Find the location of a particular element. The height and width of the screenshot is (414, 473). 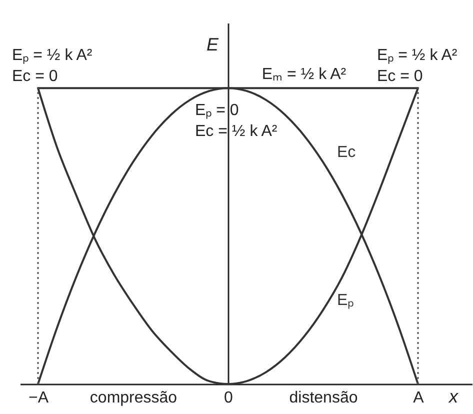

ref-line-label: Eₘ = ½ k A² is located at coordinates (304, 75).